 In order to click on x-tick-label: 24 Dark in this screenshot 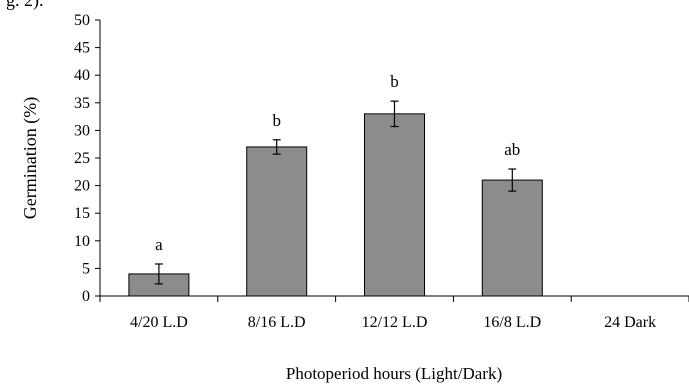, I will do `click(630, 322)`.